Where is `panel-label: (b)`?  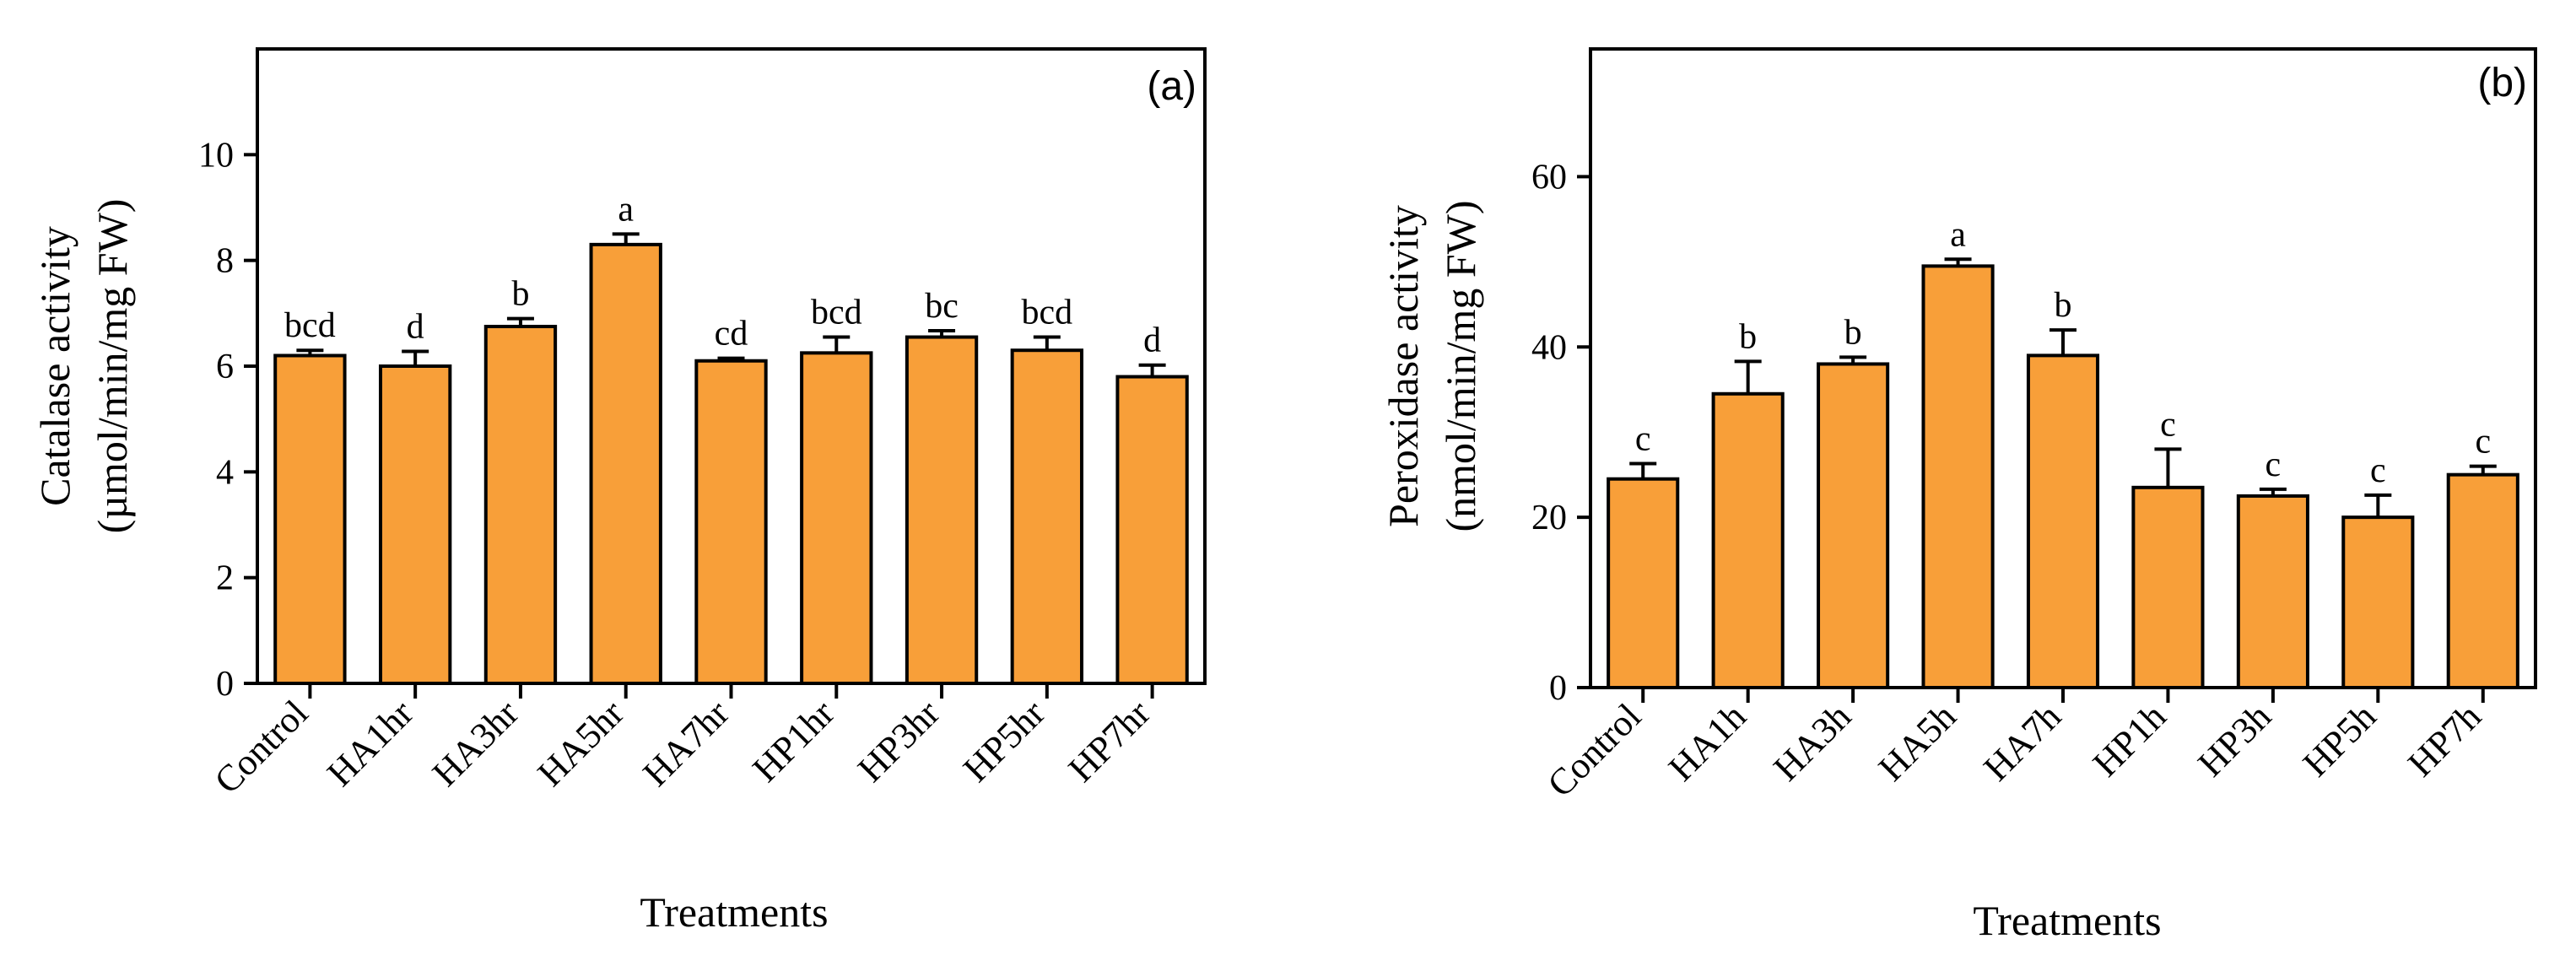
panel-label: (b) is located at coordinates (2502, 83).